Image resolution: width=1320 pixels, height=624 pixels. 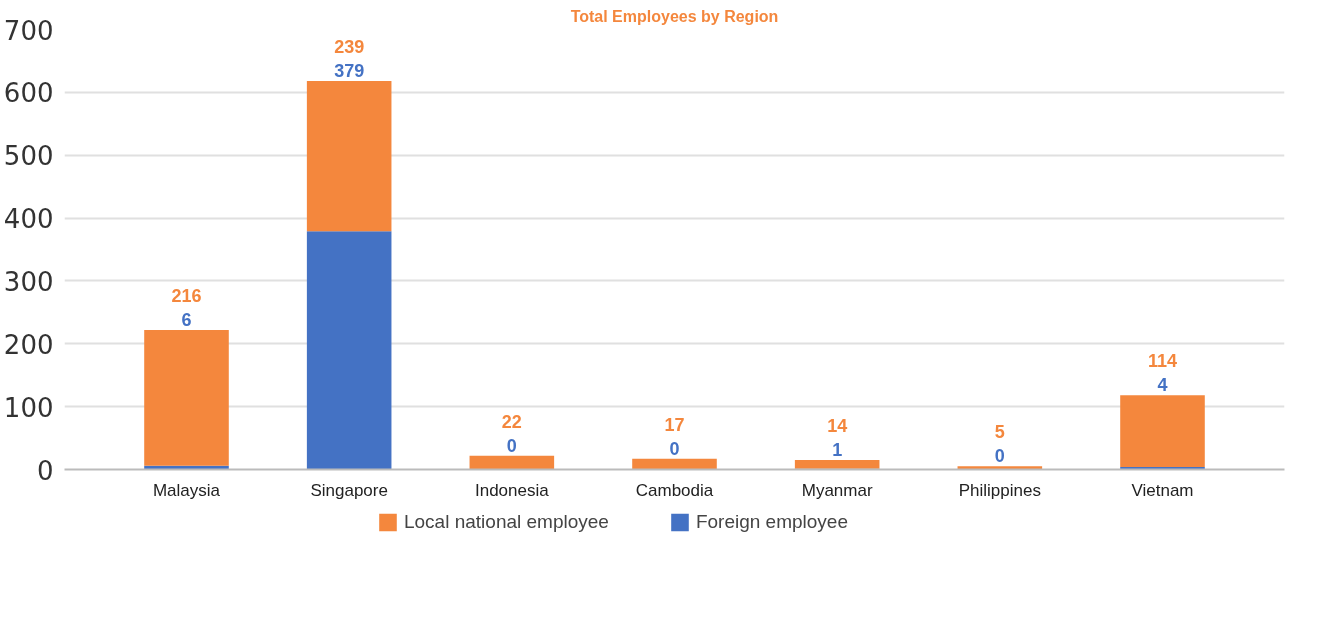 I want to click on annotation: 1, so click(x=837, y=450).